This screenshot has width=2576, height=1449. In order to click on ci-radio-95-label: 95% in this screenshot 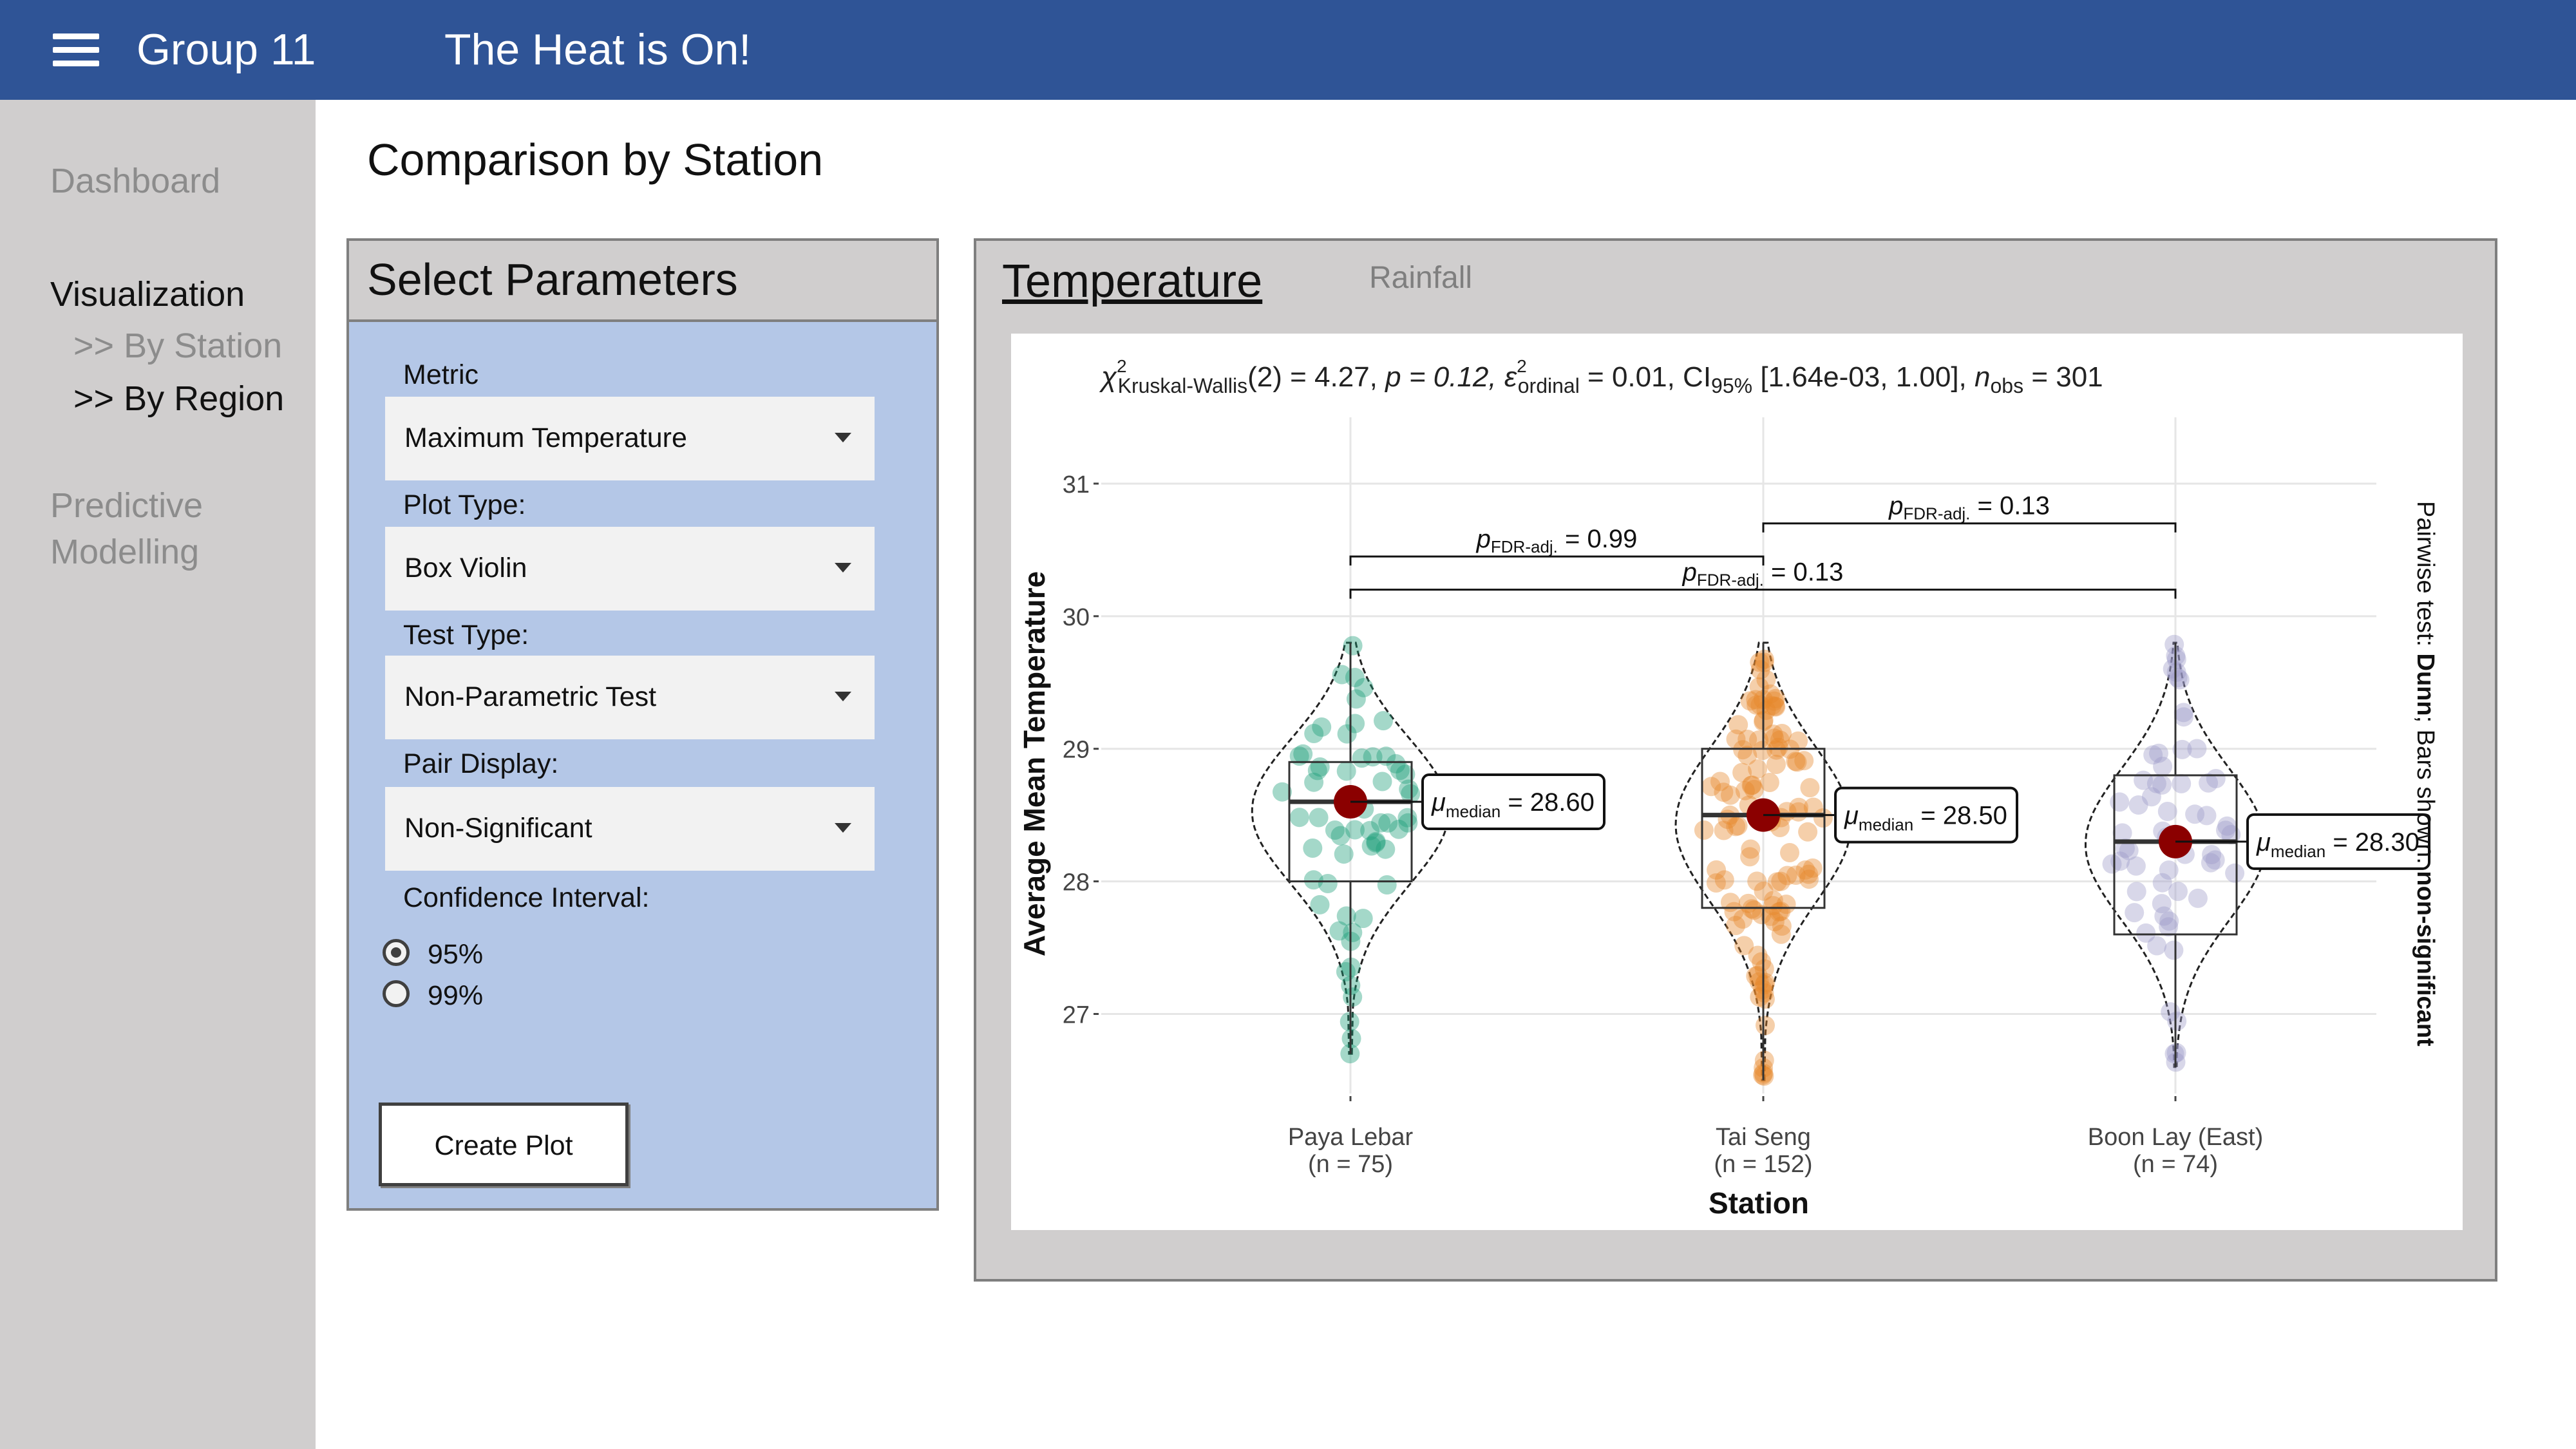, I will do `click(456, 954)`.